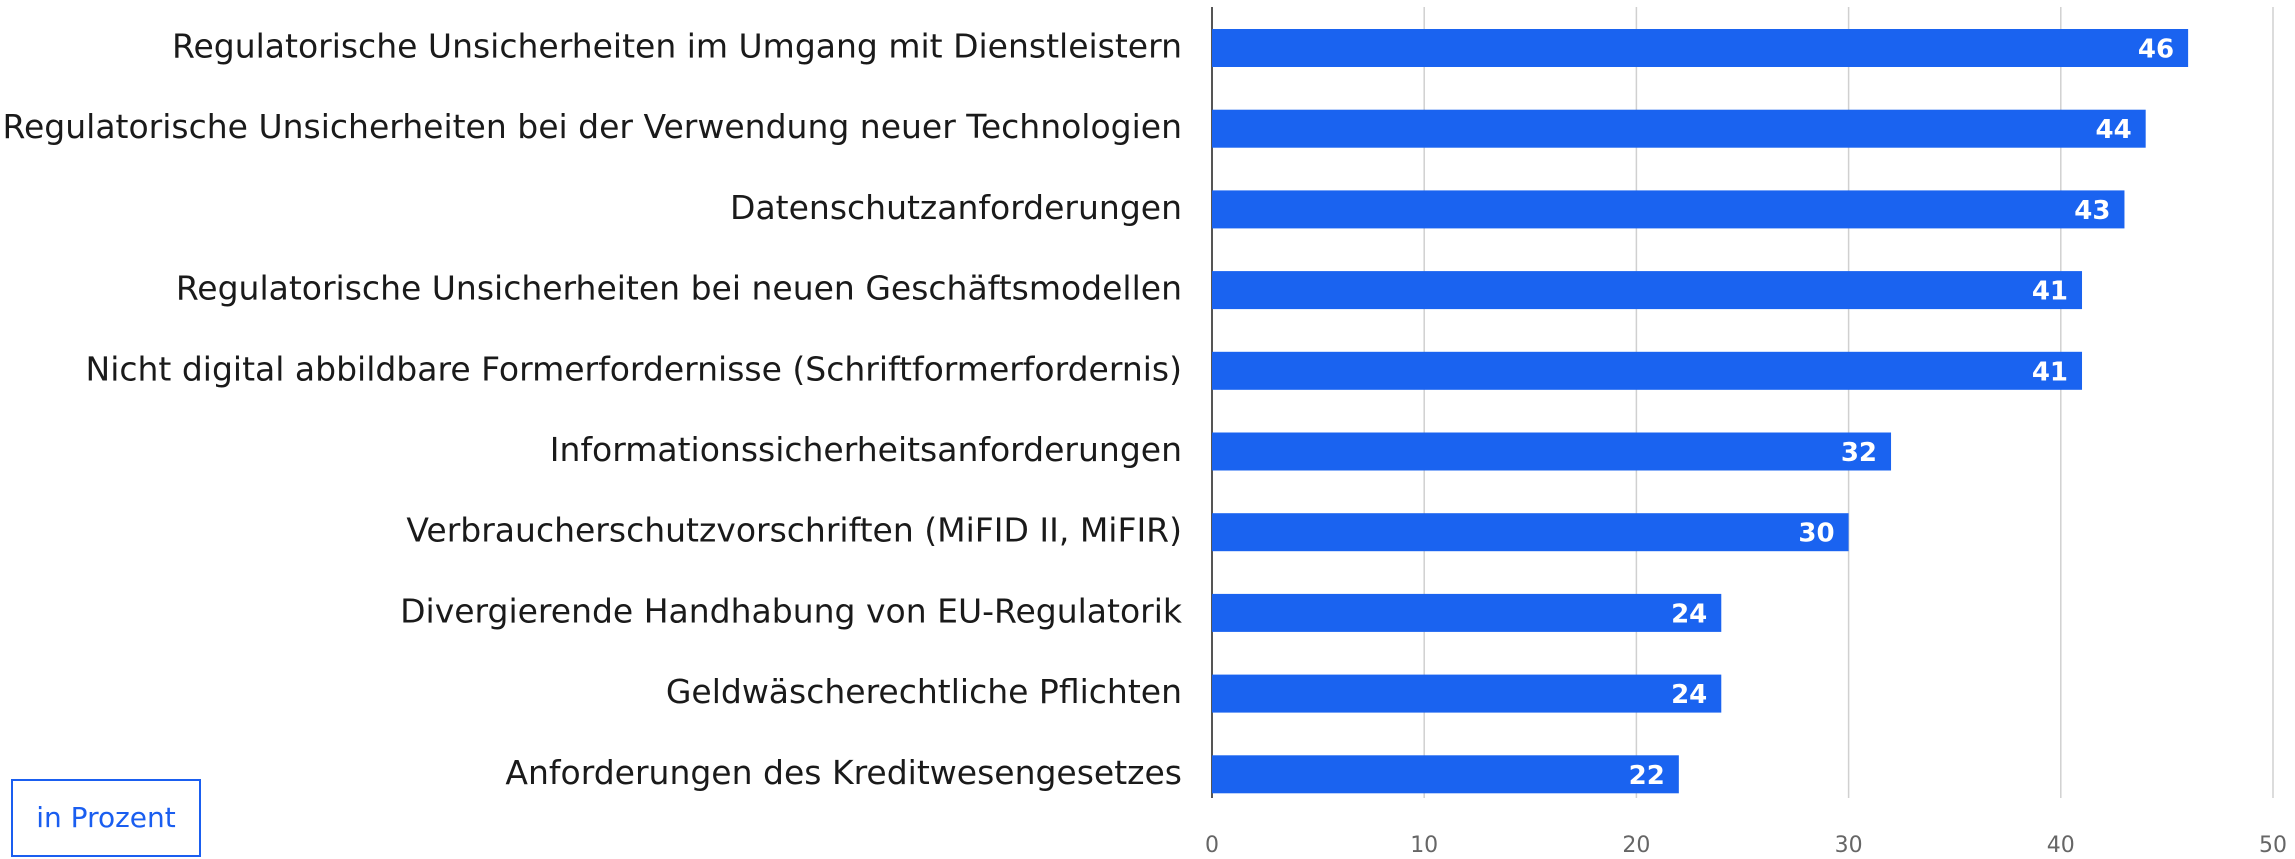 The image size is (2295, 859). What do you see at coordinates (2113, 130) in the screenshot?
I see `value-label: 44` at bounding box center [2113, 130].